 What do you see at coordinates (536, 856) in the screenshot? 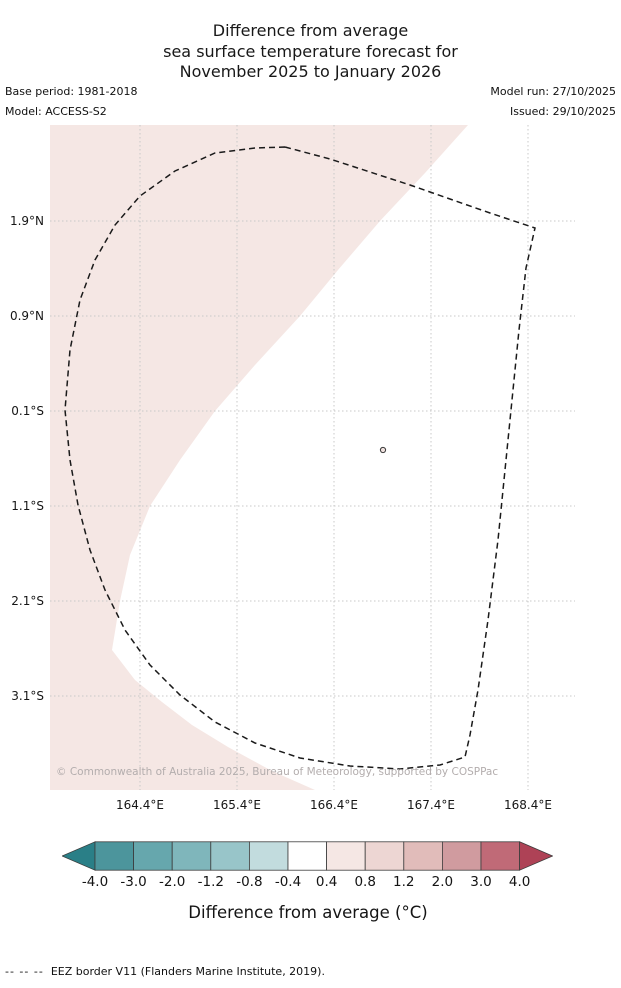
I see `colorbar-right-arrow` at bounding box center [536, 856].